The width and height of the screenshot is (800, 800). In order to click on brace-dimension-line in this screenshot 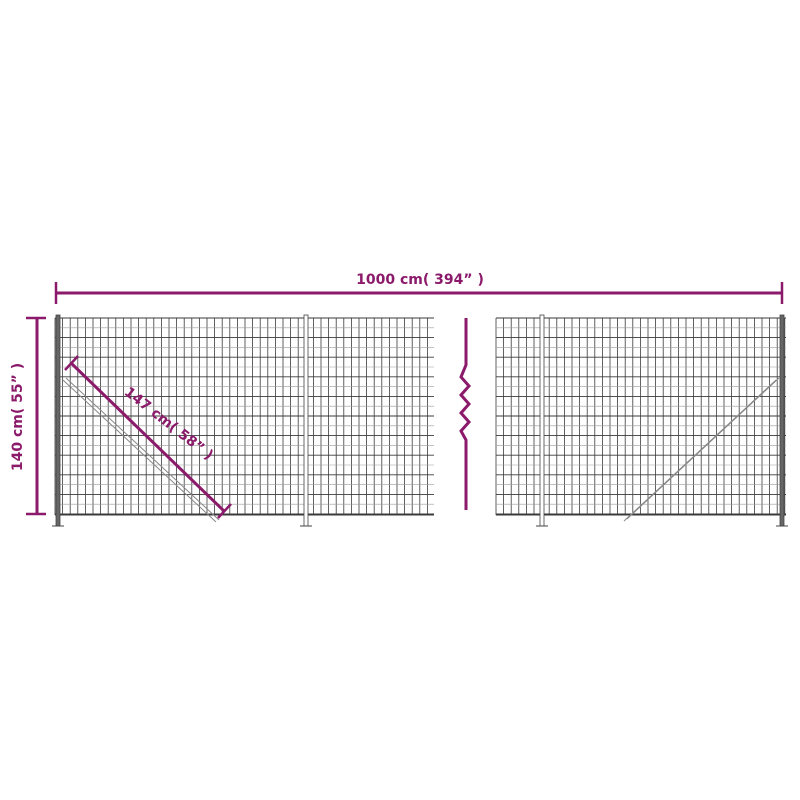, I will do `click(147, 437)`.